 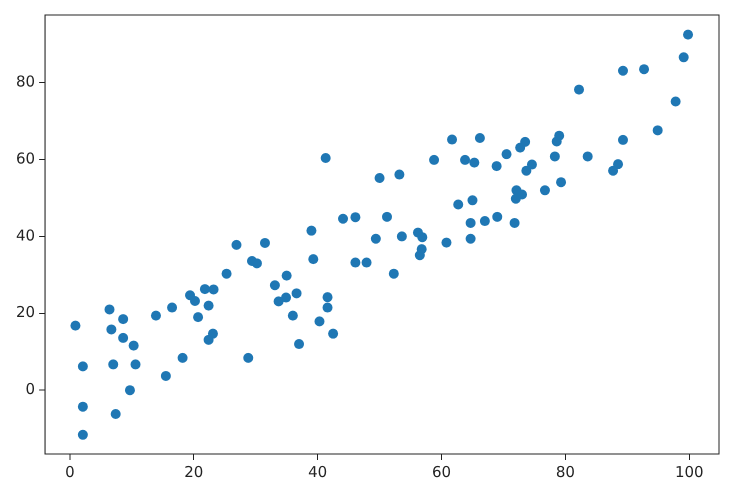 I want to click on x-tick-label: 40, so click(x=318, y=471).